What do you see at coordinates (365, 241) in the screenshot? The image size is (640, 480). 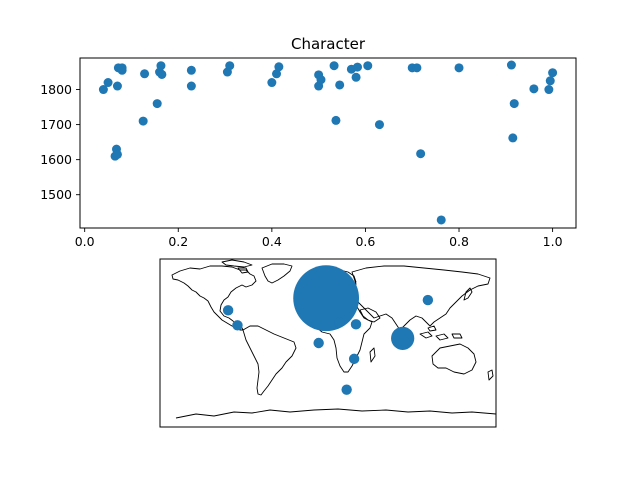 I see `x-tick-label: 0.6` at bounding box center [365, 241].